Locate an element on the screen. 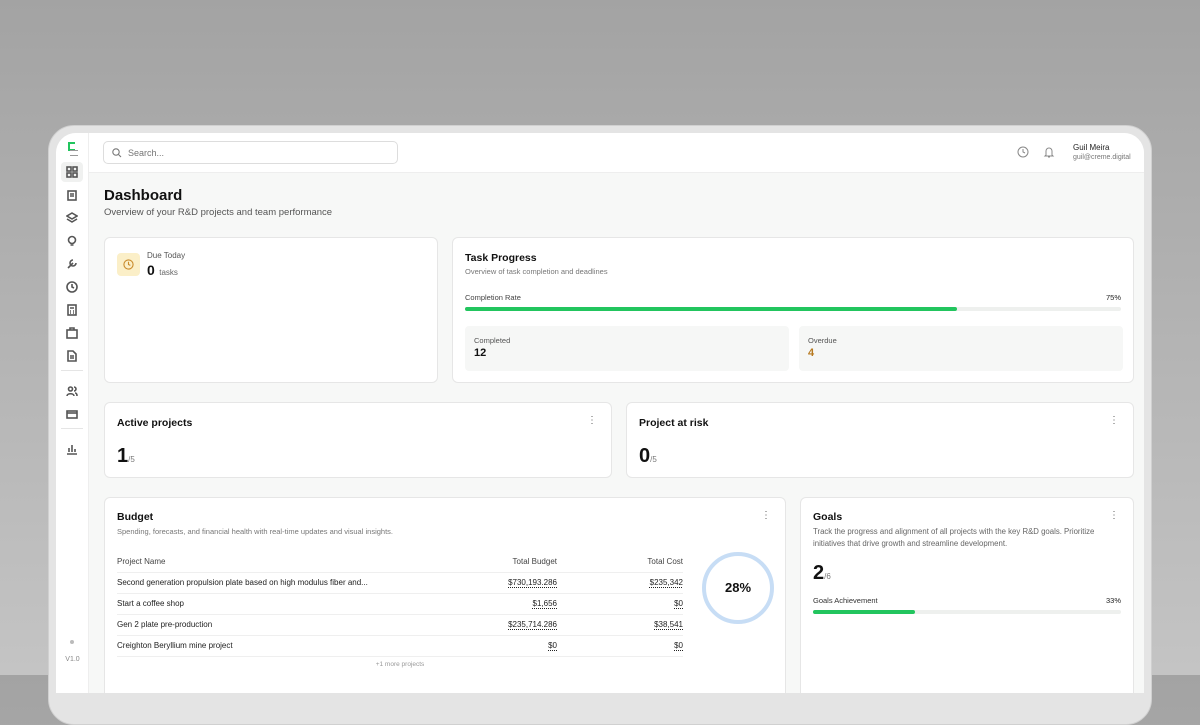 This screenshot has width=1200, height=725. document-icon is located at coordinates (72, 356).